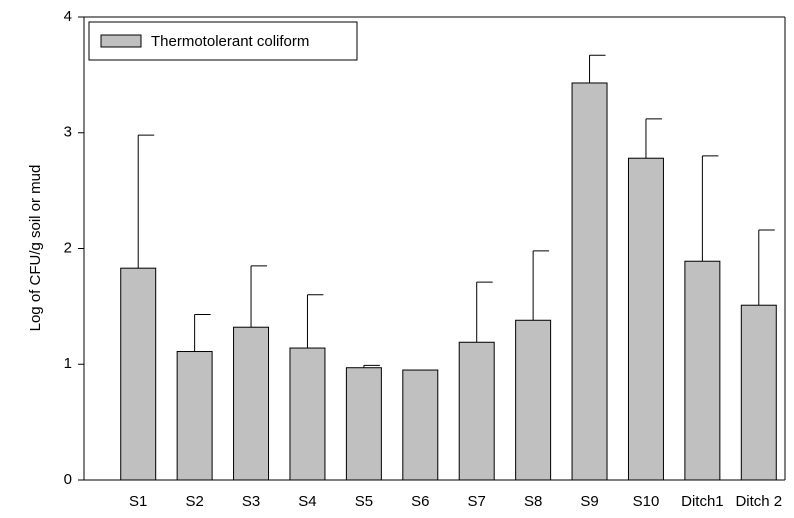 Image resolution: width=794 pixels, height=518 pixels. I want to click on y-tick-label: 3, so click(68, 132).